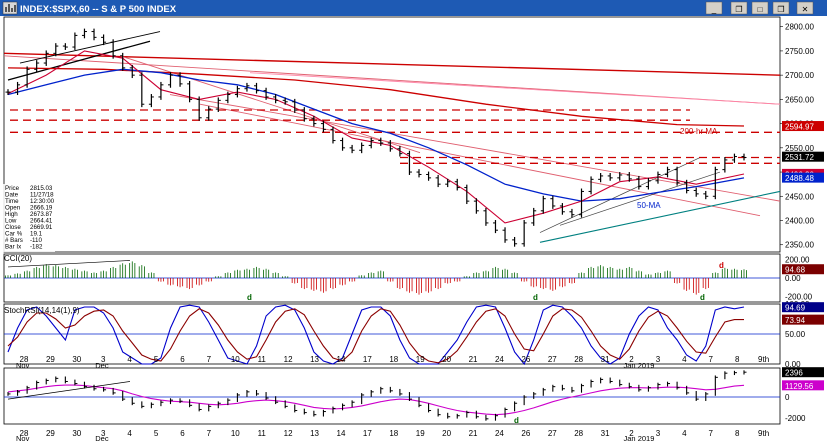  I want to click on date-tick-label: 7, so click(711, 359).